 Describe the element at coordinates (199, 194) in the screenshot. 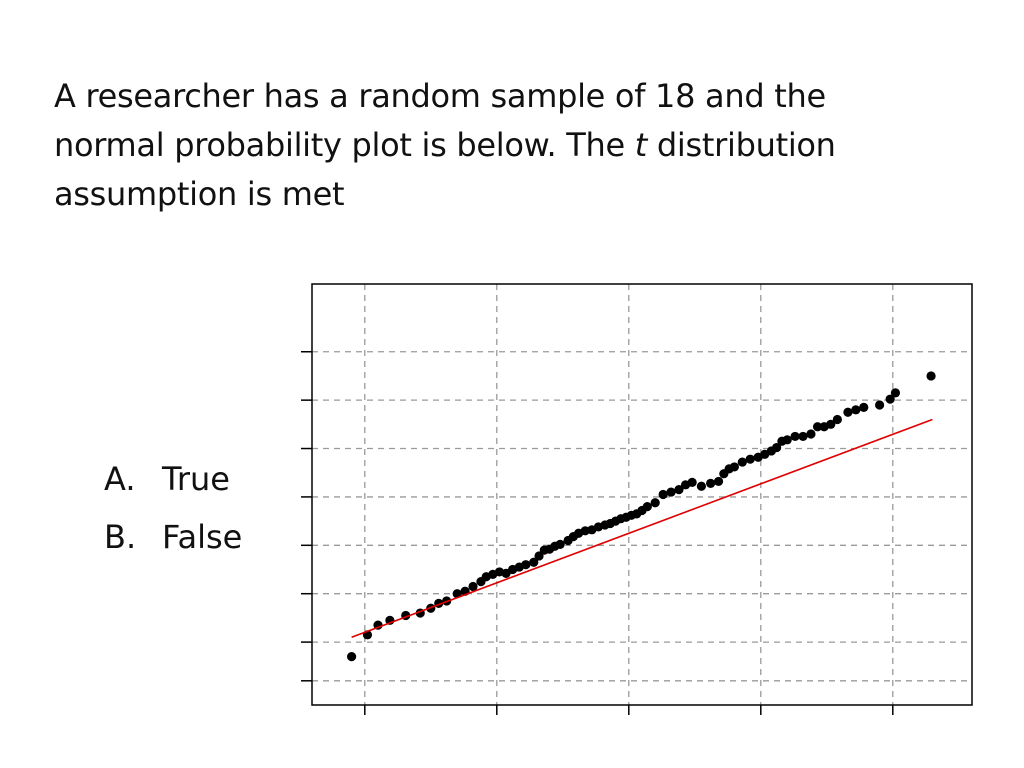

I see `question-line-3: assumption is met` at that location.